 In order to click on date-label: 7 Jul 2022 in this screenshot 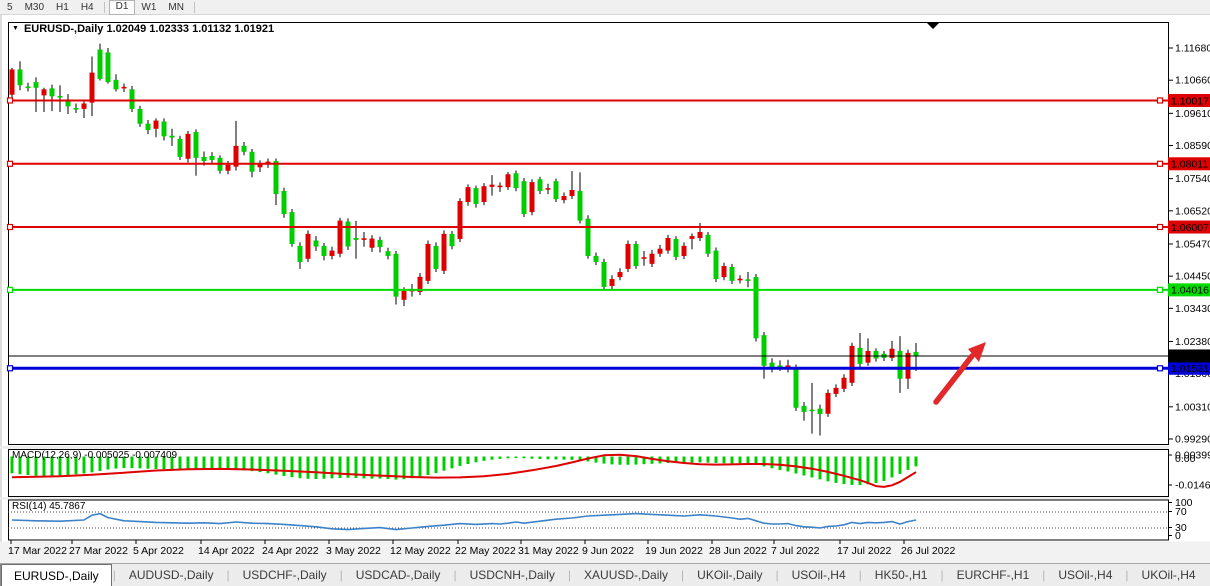, I will do `click(795, 551)`.